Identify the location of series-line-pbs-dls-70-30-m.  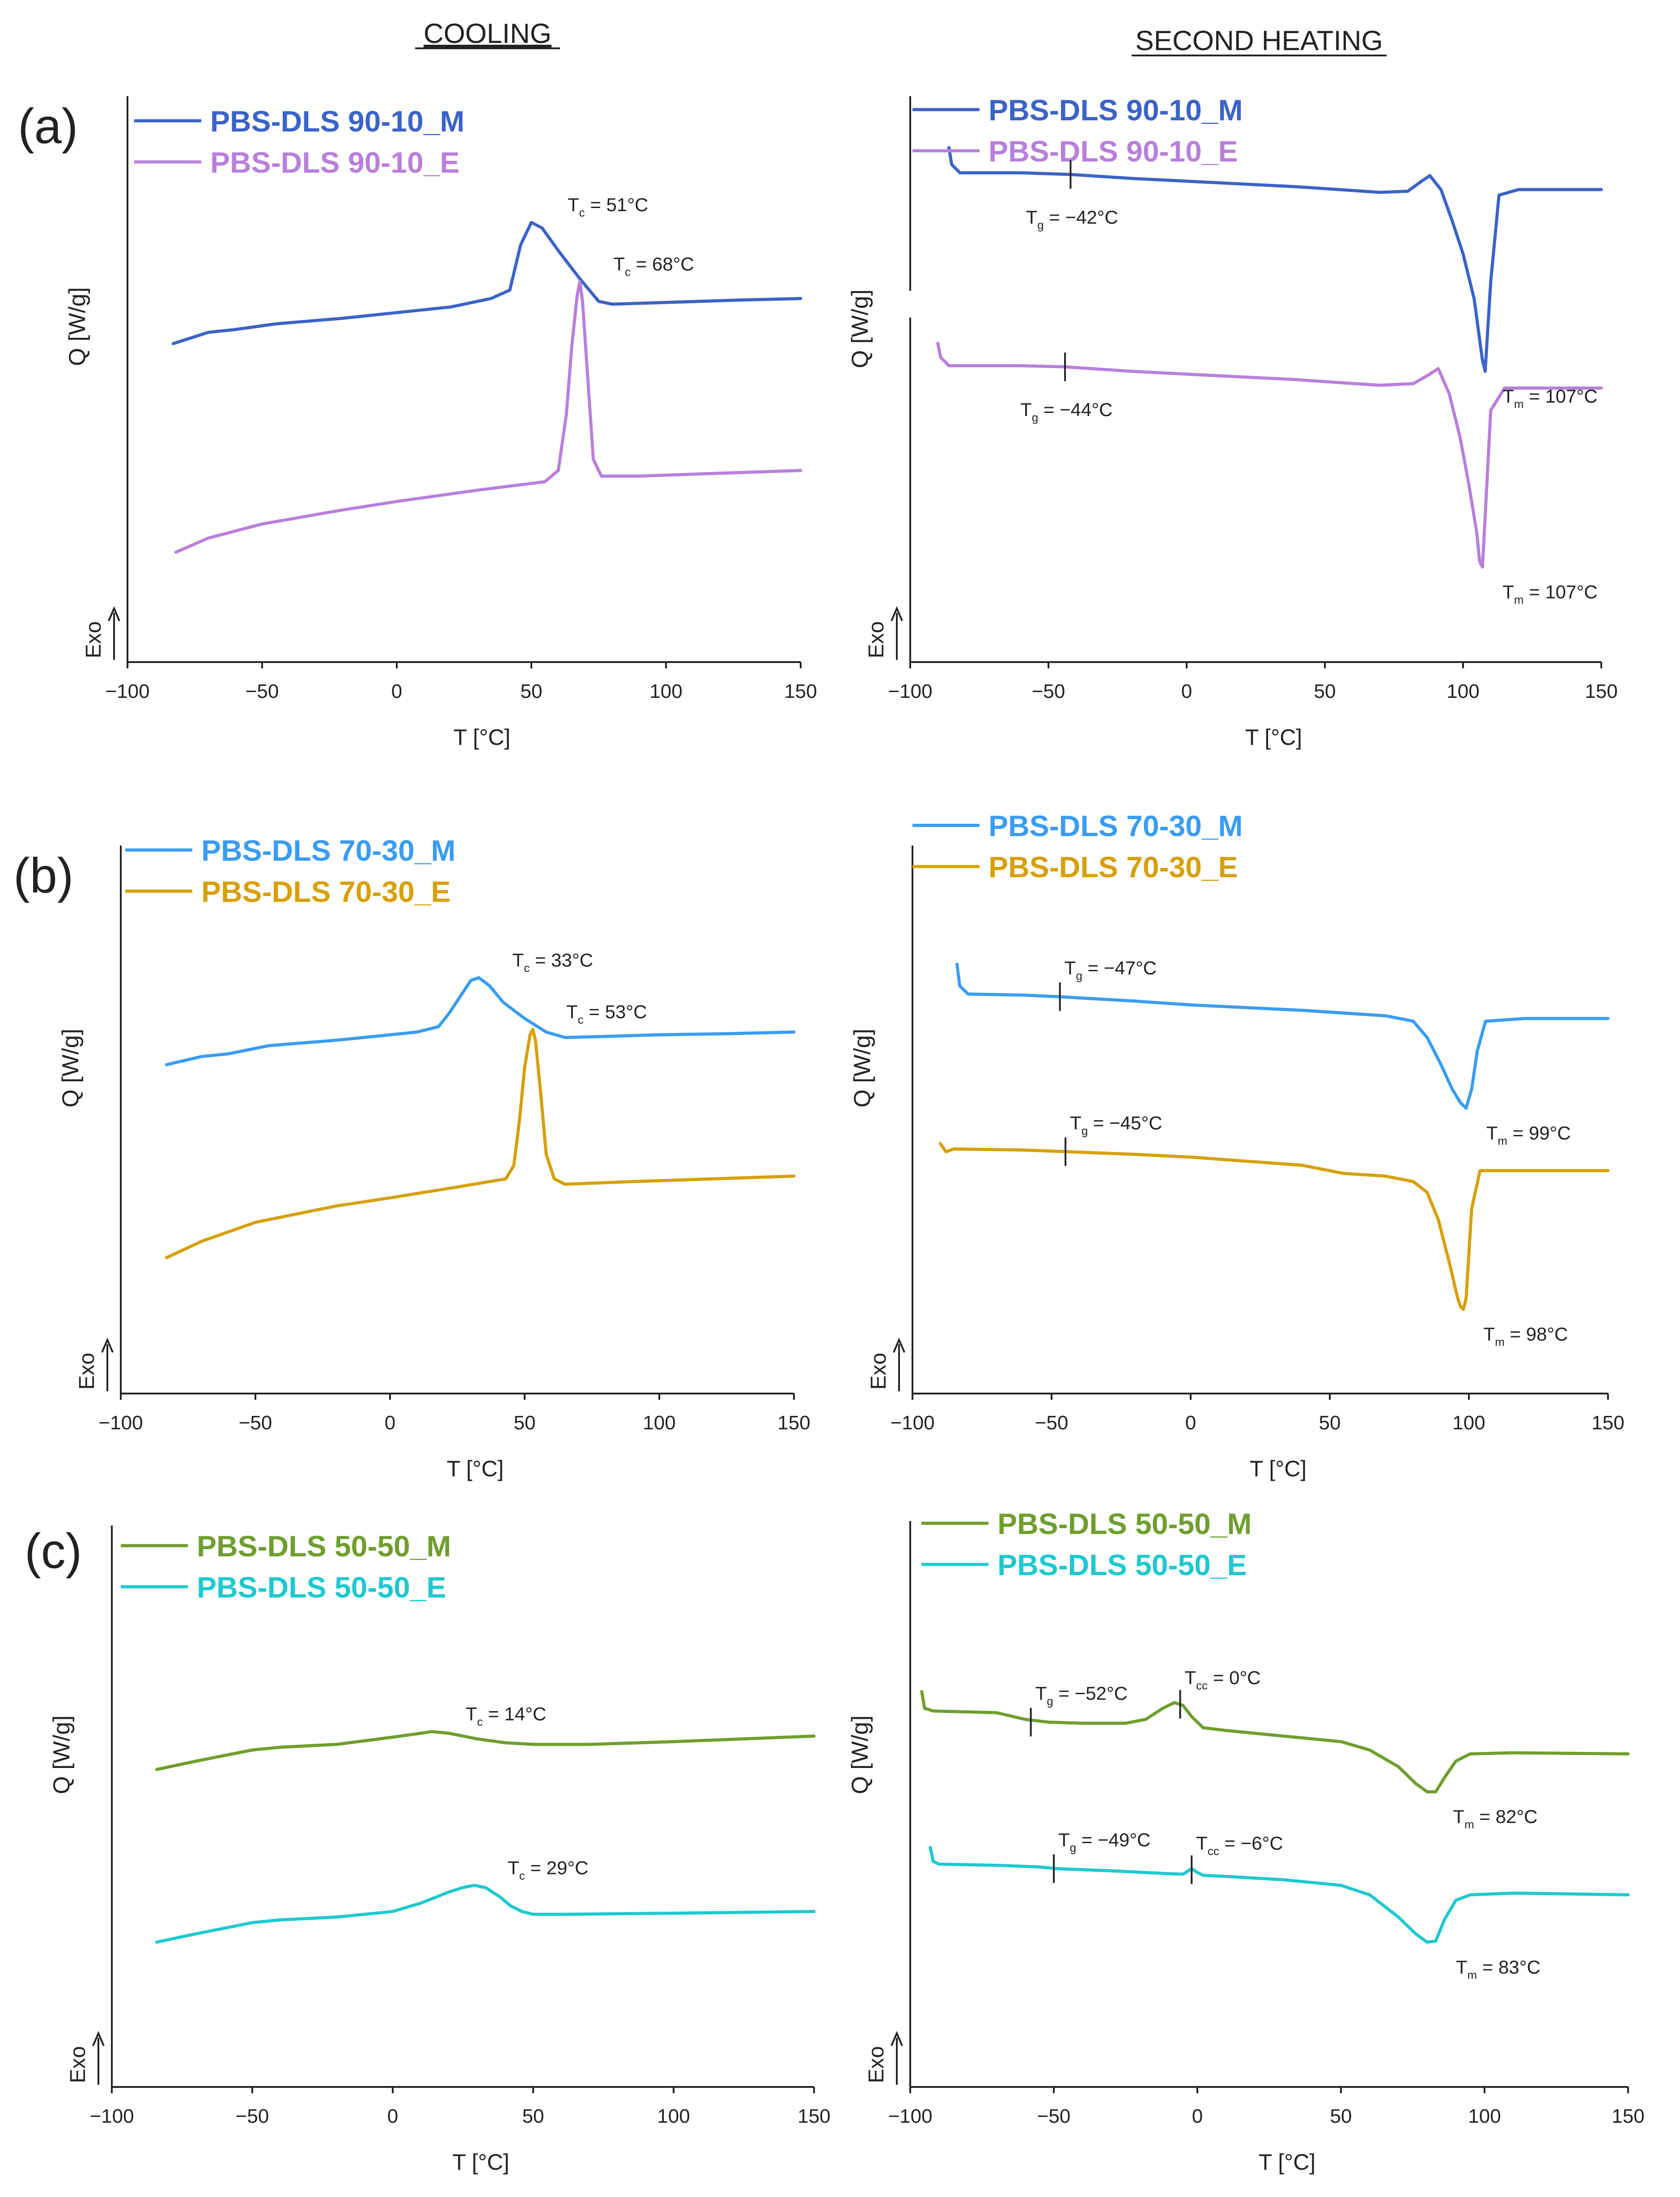
(480, 1021).